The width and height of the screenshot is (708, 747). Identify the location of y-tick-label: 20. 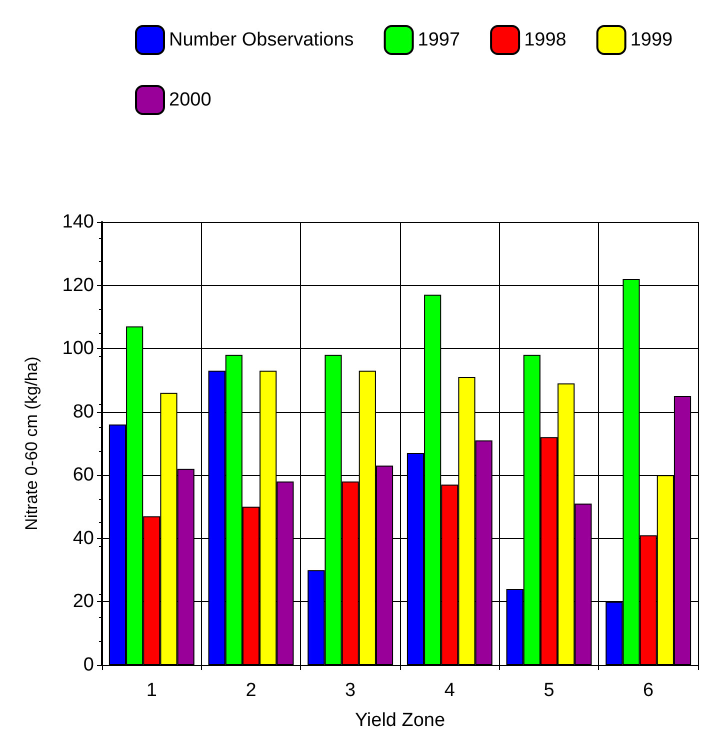
(83, 601).